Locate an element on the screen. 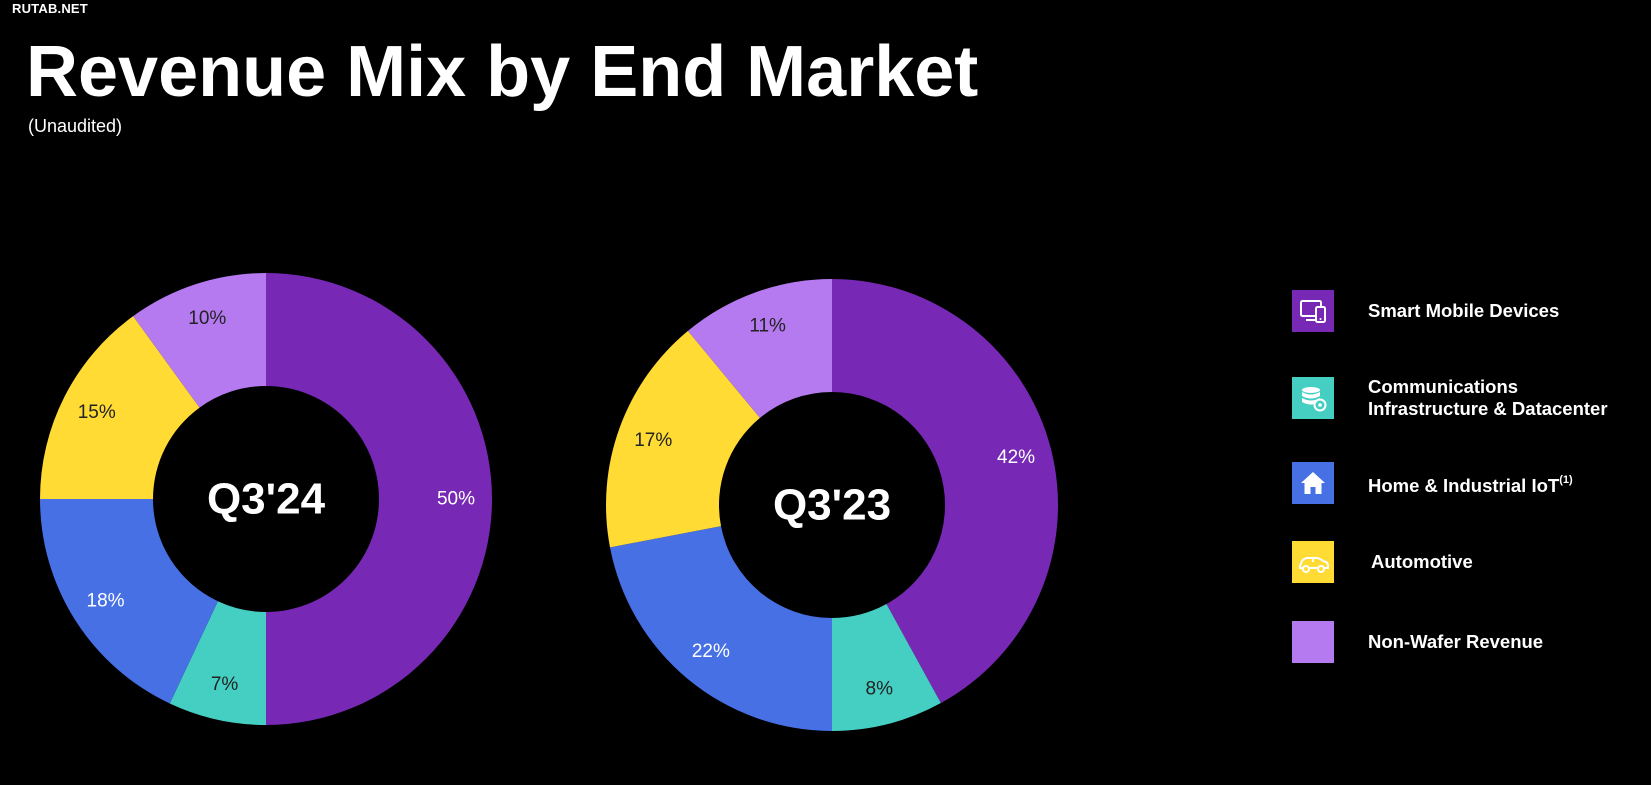  slice-label-smart-mobile: 50% is located at coordinates (456, 499).